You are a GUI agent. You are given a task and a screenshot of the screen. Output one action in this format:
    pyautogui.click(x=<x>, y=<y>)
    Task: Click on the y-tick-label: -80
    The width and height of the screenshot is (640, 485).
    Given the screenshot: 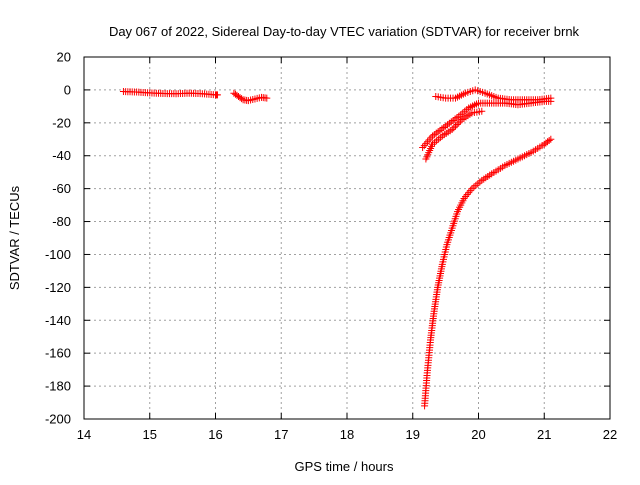 What is the action you would take?
    pyautogui.click(x=61, y=221)
    